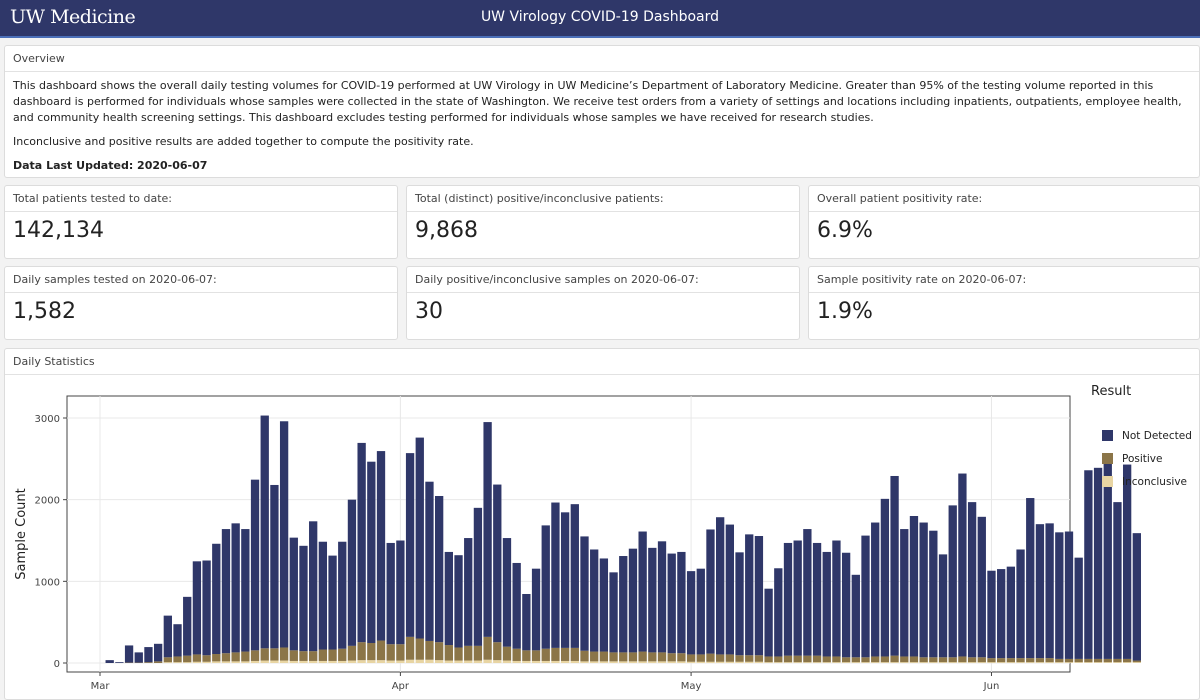 Image resolution: width=1200 pixels, height=700 pixels. I want to click on legend-label: Not Detected, so click(1157, 436).